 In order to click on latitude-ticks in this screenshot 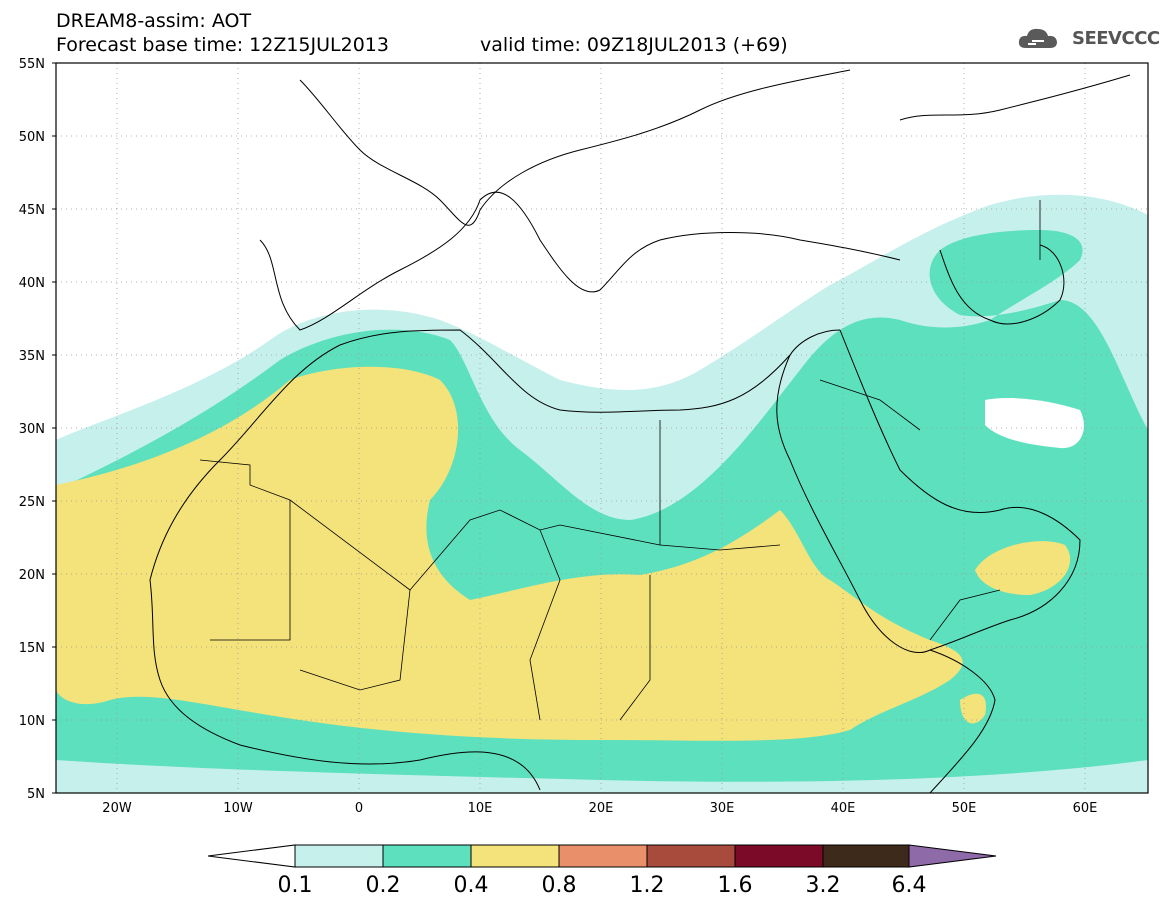, I will do `click(54, 428)`.